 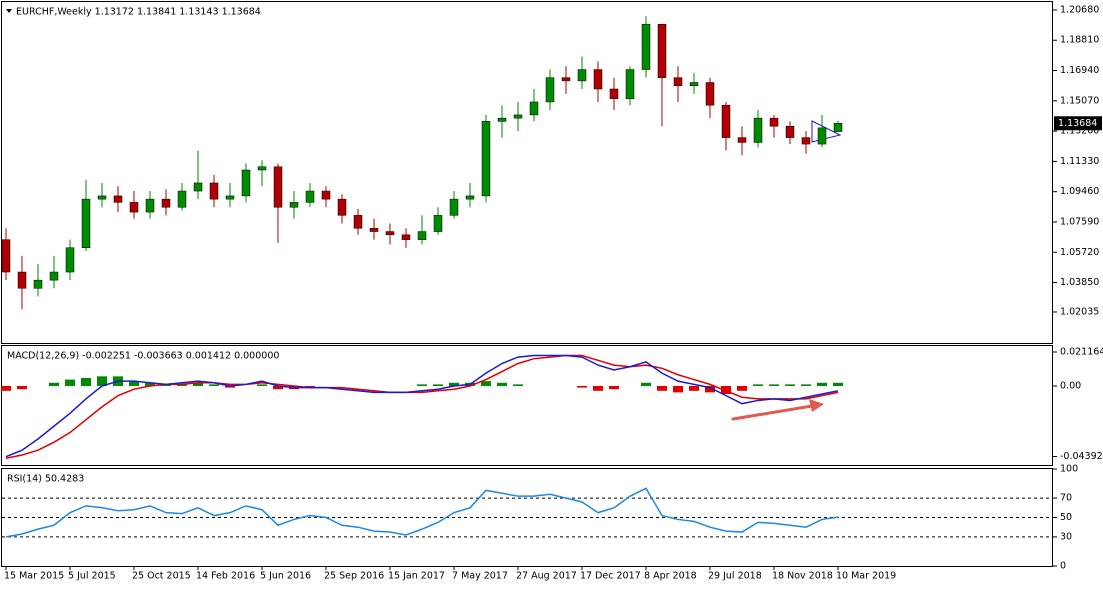 I want to click on last-price-box, so click(x=1078, y=123).